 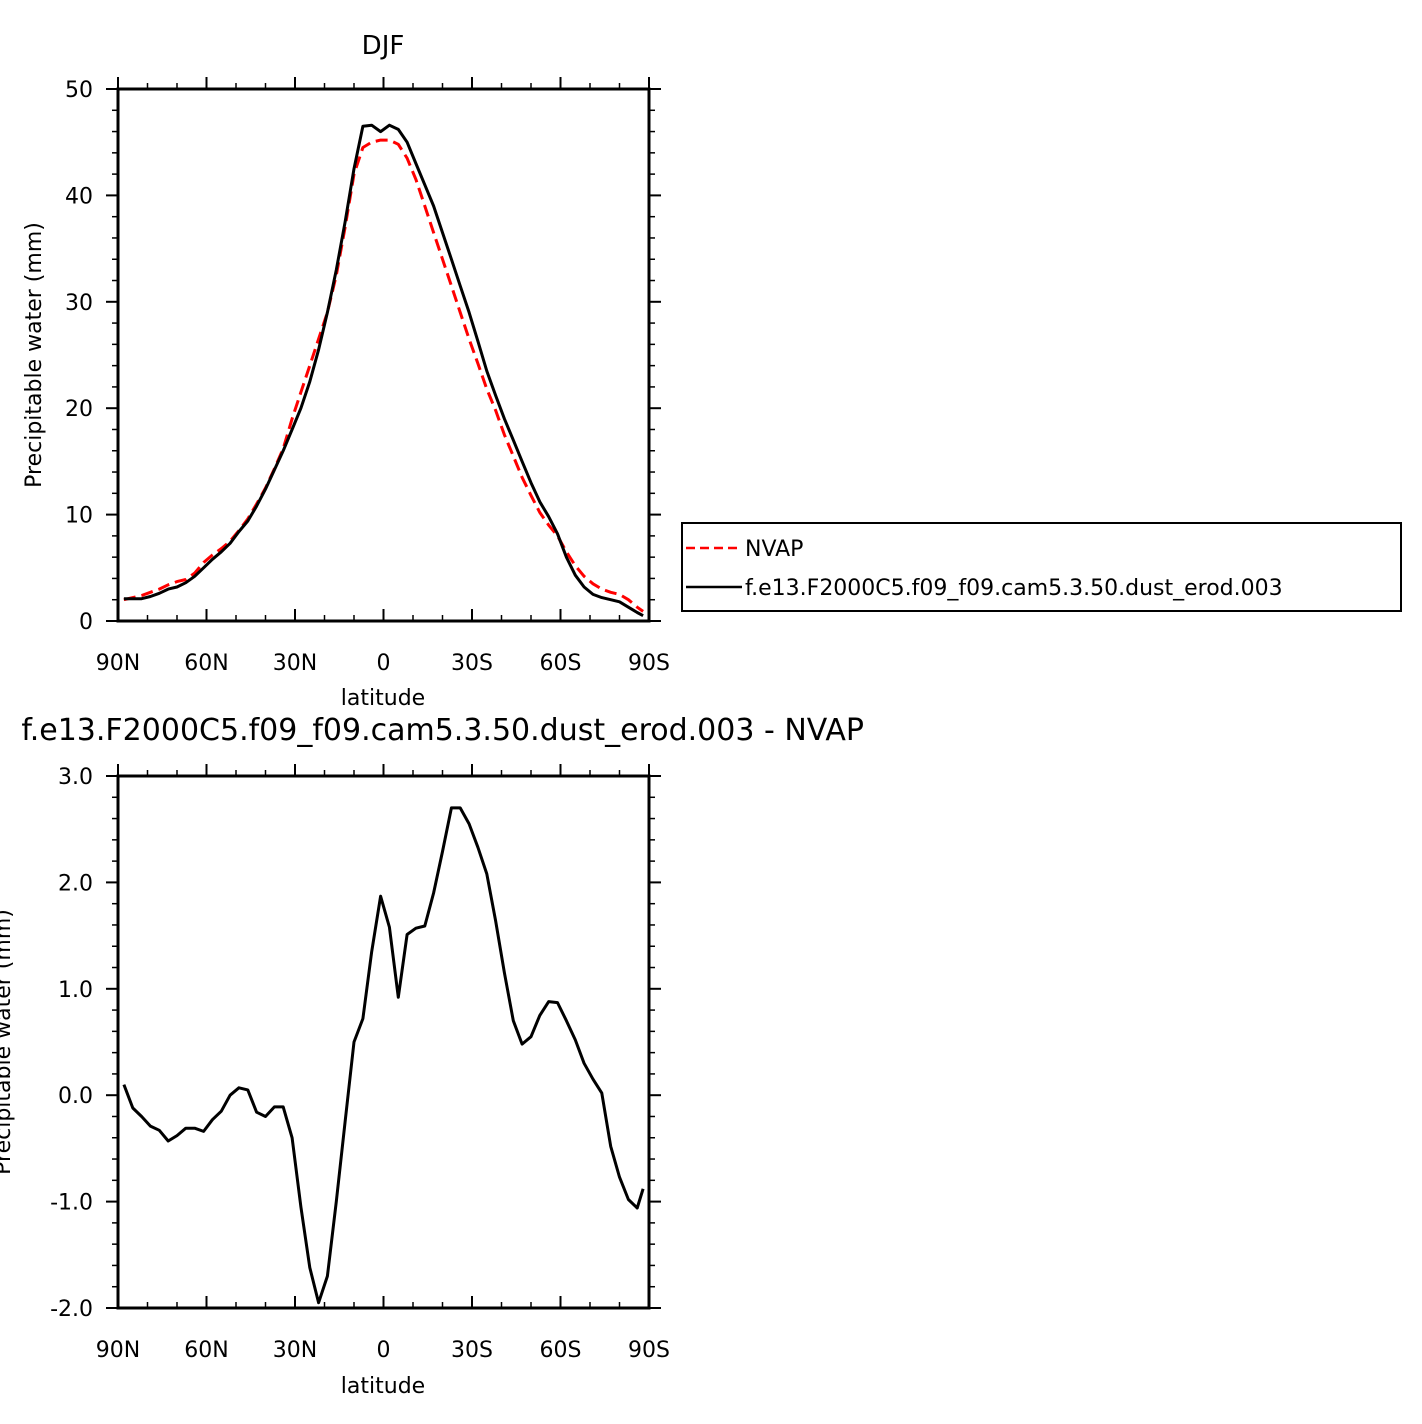 What do you see at coordinates (383, 375) in the screenshot?
I see `series-line-nvap` at bounding box center [383, 375].